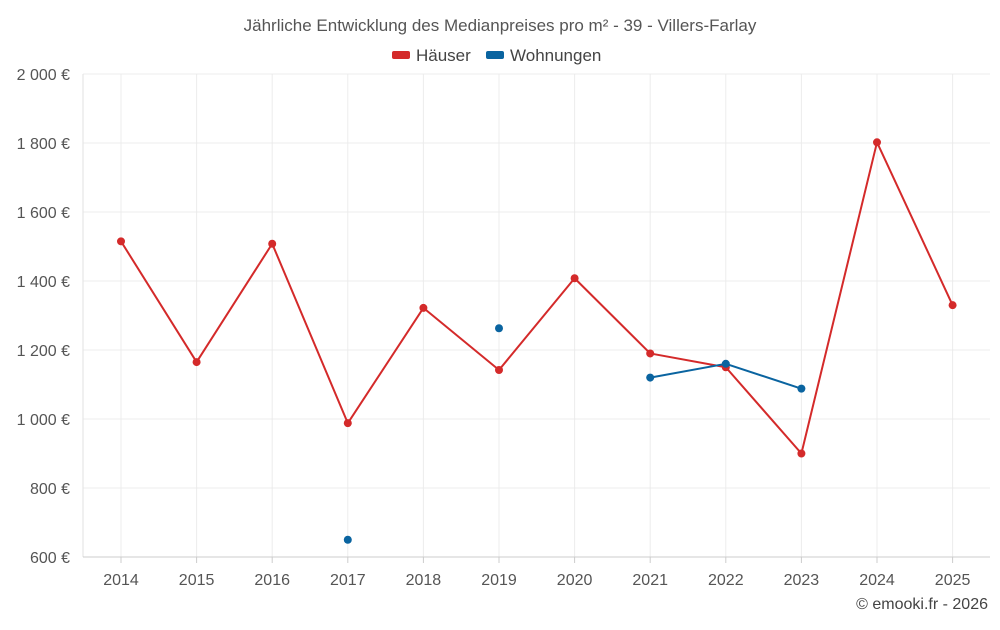 The image size is (1000, 630). What do you see at coordinates (401, 55) in the screenshot?
I see `legend-swatch-haeuser` at bounding box center [401, 55].